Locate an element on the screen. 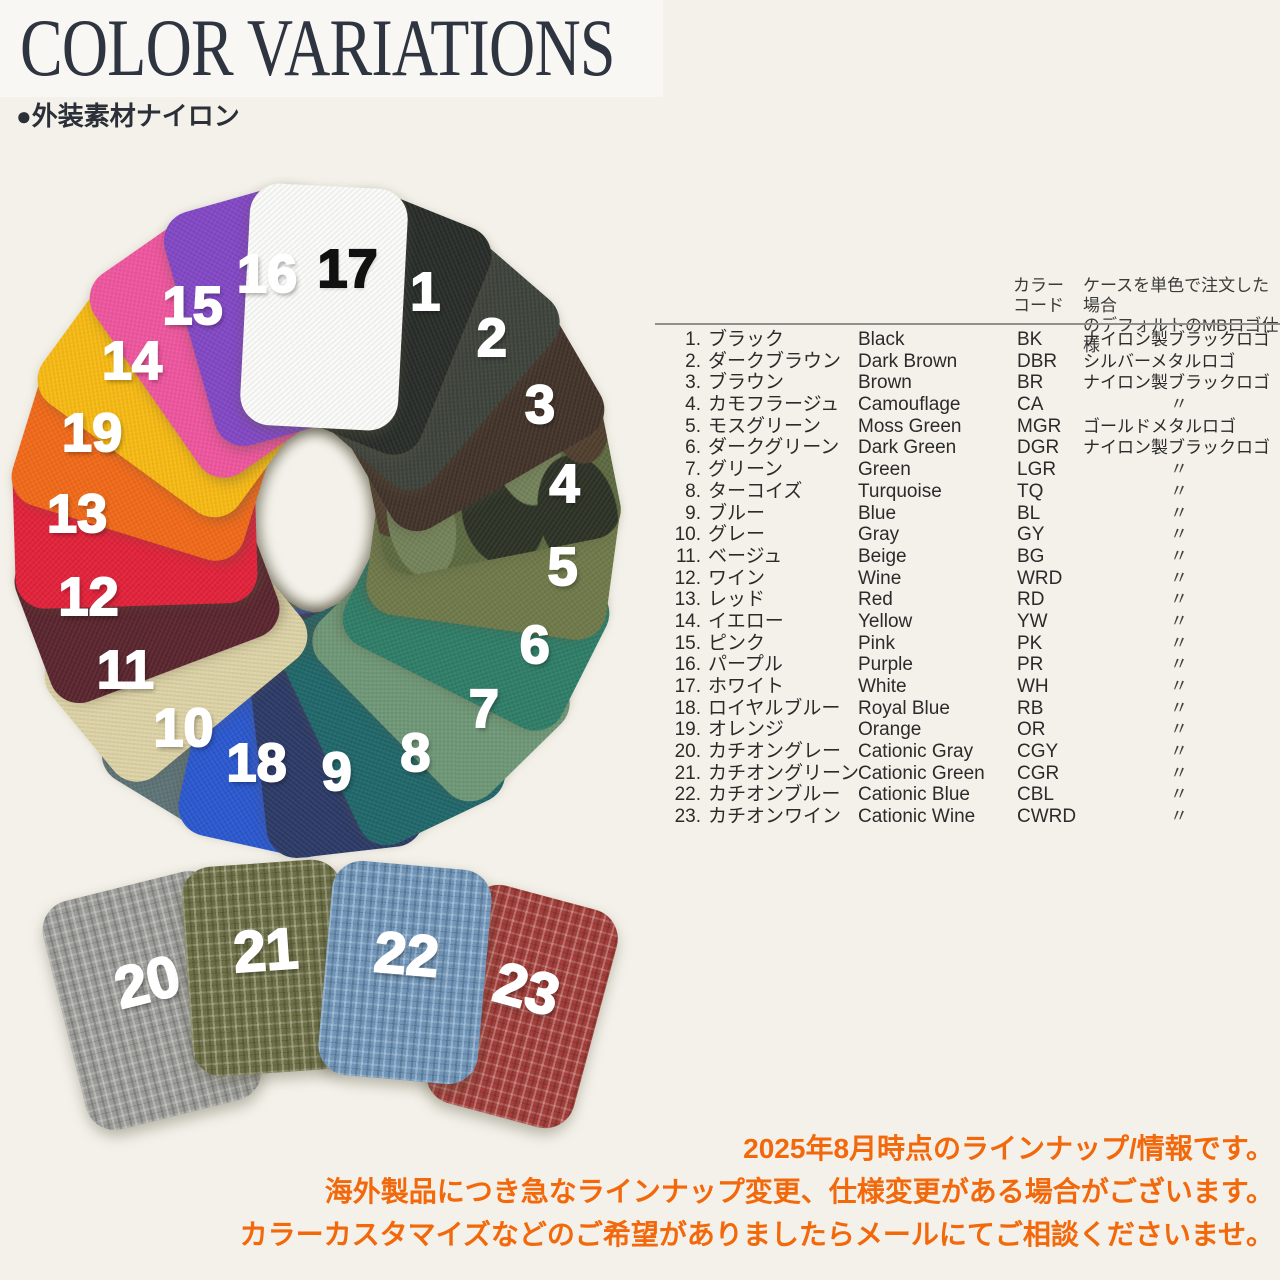 This screenshot has width=1280, height=1280. wheel-swatch-number-19: 19 is located at coordinates (92, 432).